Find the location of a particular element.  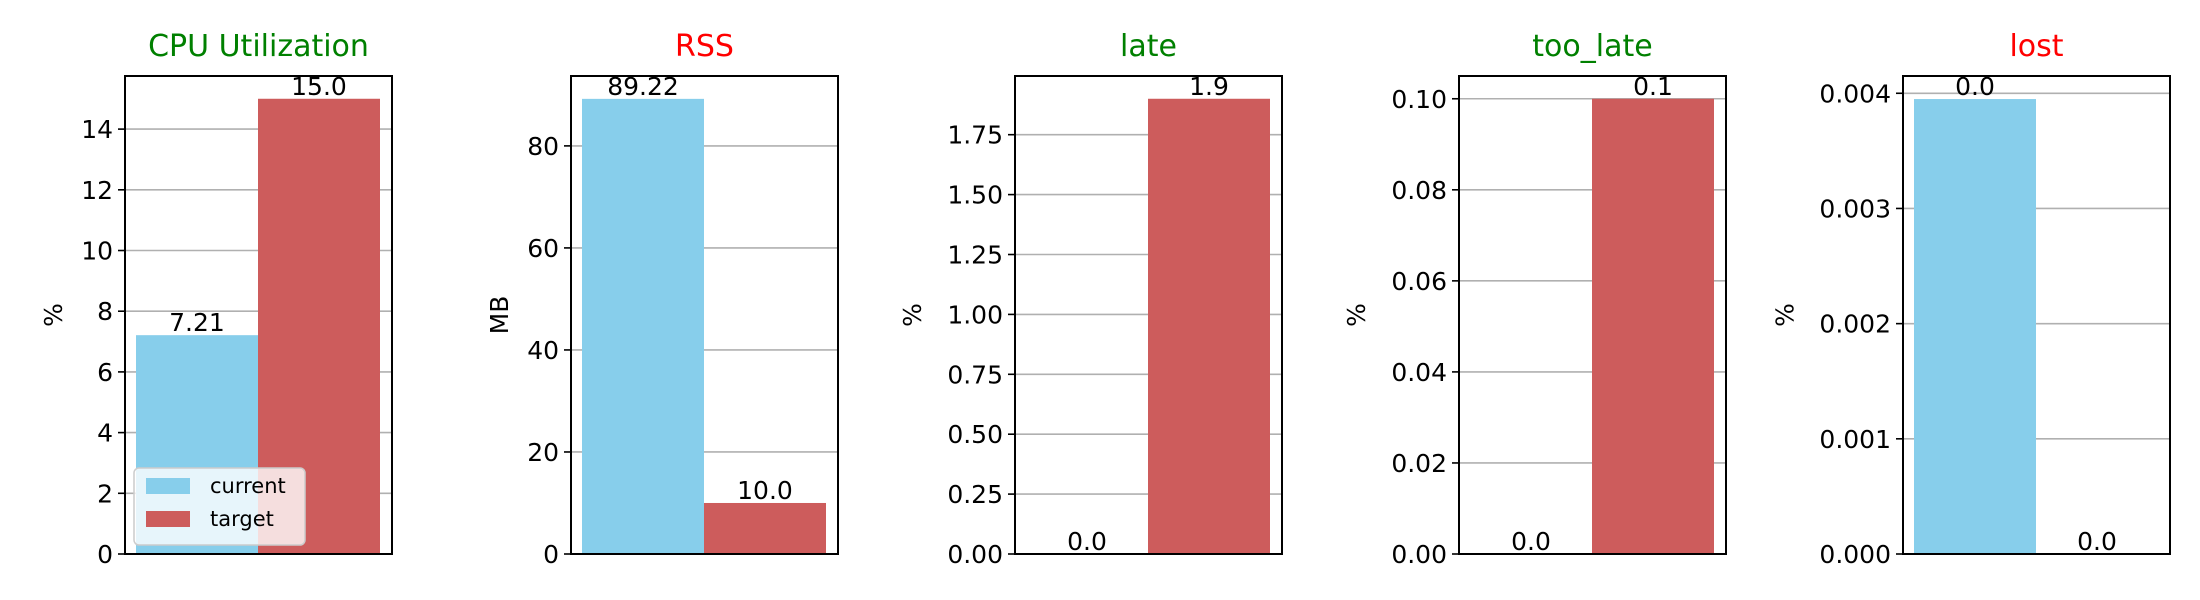

y-tick-label: 0.000 is located at coordinates (1855, 554).